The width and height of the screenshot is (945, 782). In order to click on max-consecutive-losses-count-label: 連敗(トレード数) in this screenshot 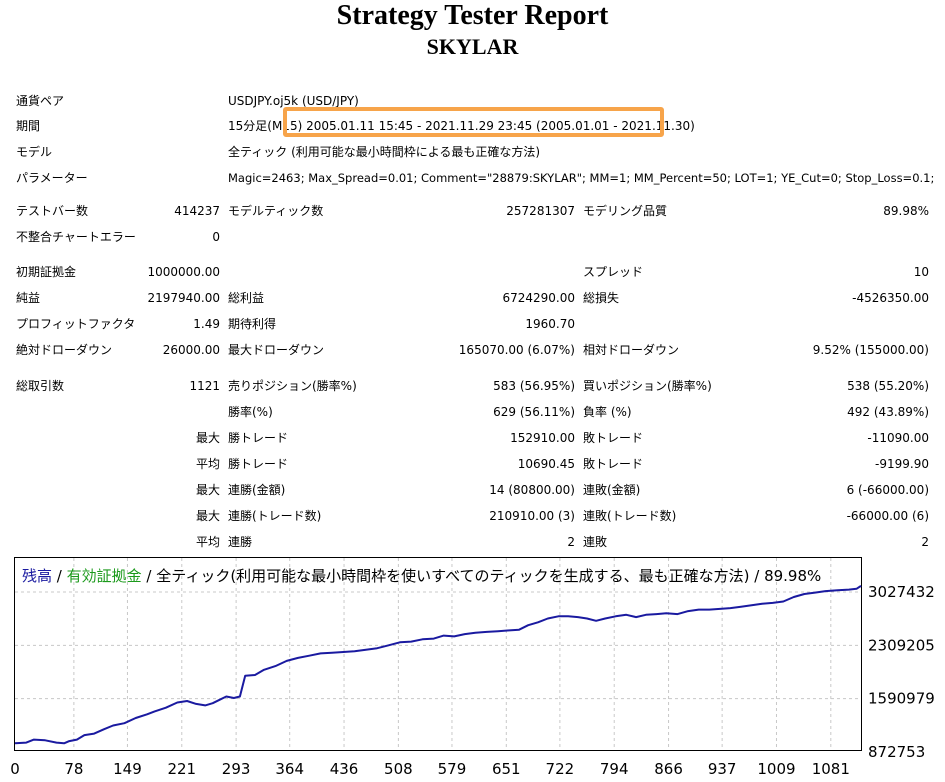, I will do `click(630, 516)`.